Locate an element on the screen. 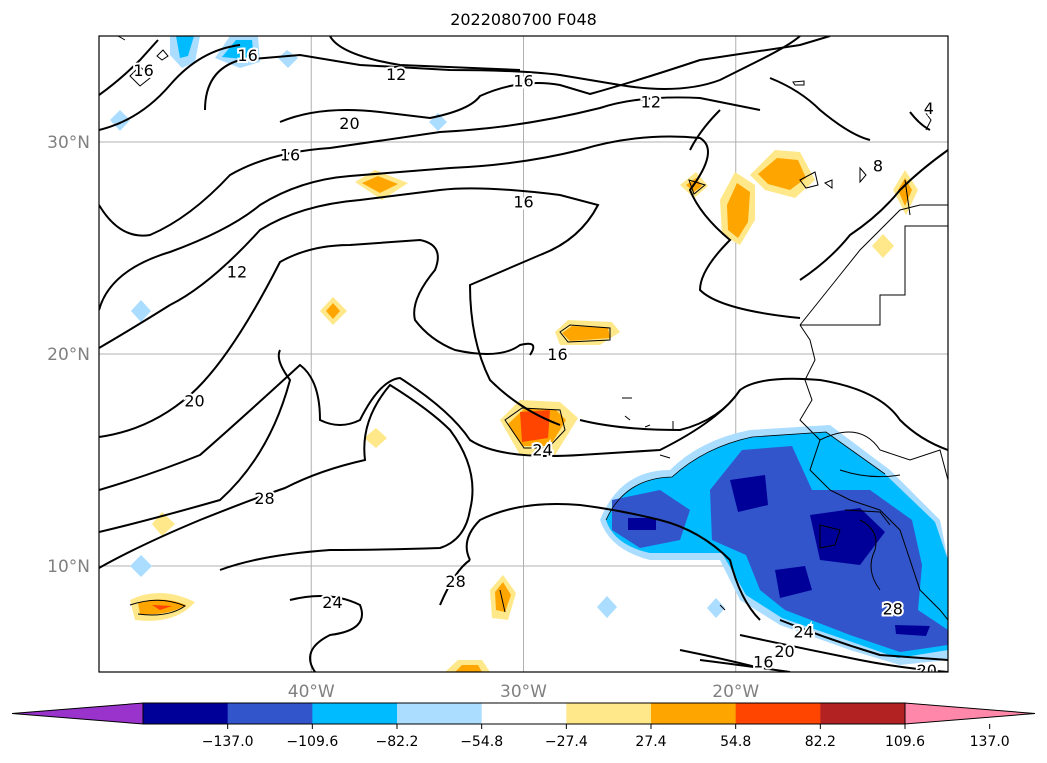 This screenshot has width=1047, height=763. colorbar-frame is located at coordinates (524, 713).